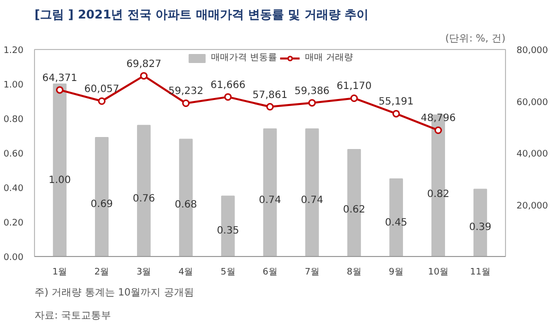  Describe the element at coordinates (228, 273) in the screenshot. I see `x-tick-label: 5월` at that location.